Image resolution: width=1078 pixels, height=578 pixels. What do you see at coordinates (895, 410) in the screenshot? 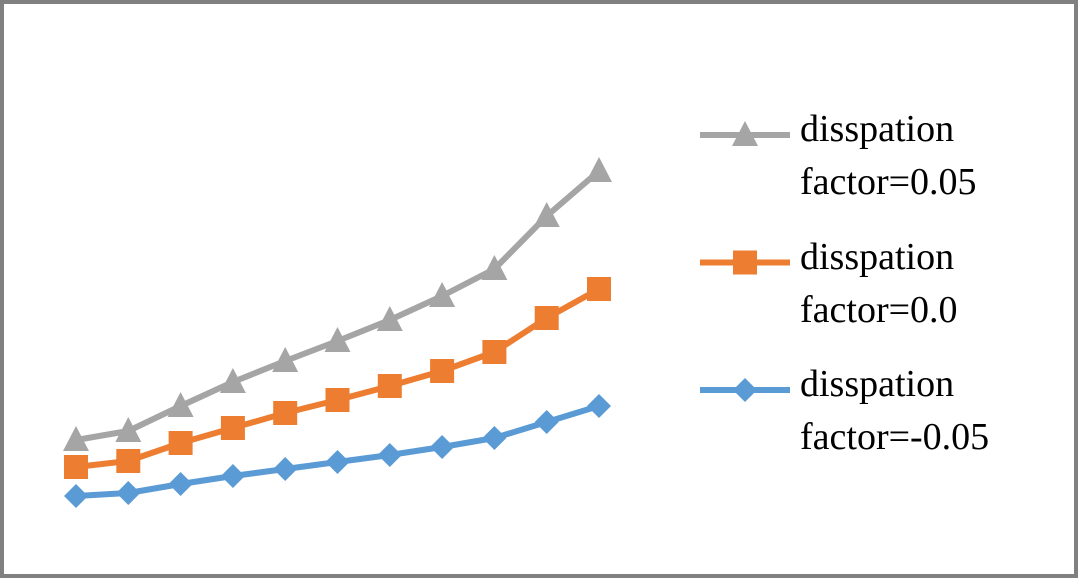
I see `legend-label: disspation factor=-0.05` at bounding box center [895, 410].